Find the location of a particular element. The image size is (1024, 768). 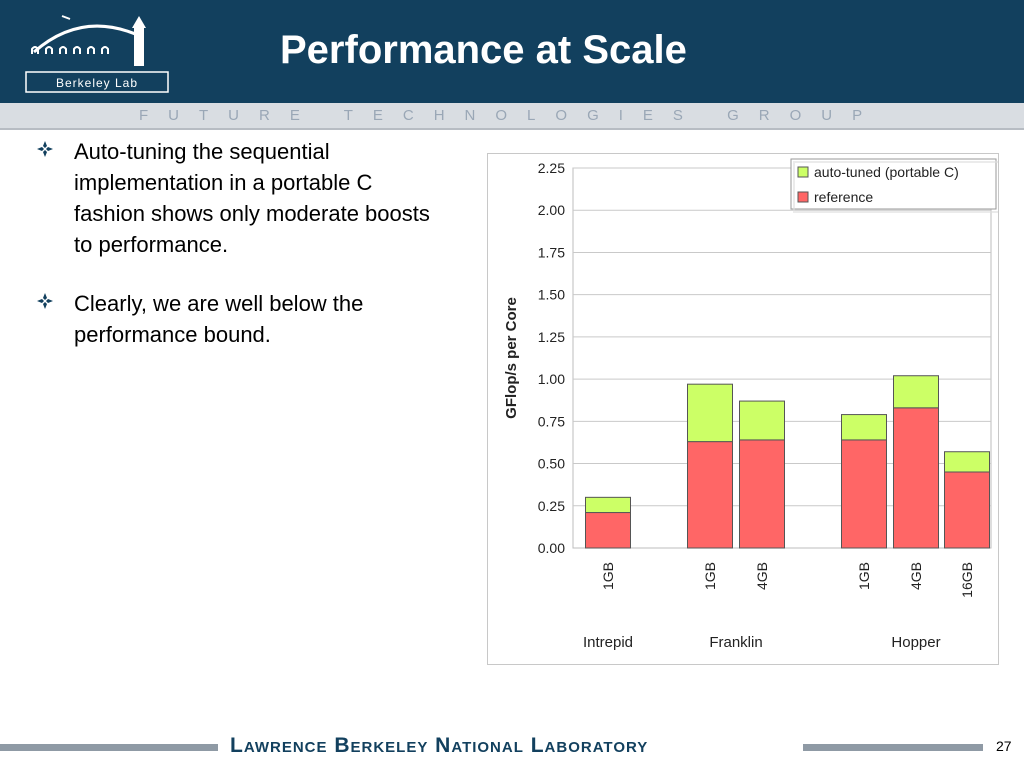

subtitle-bar: FUTURE TECHNOLOGIES GROUP is located at coordinates (512, 116).